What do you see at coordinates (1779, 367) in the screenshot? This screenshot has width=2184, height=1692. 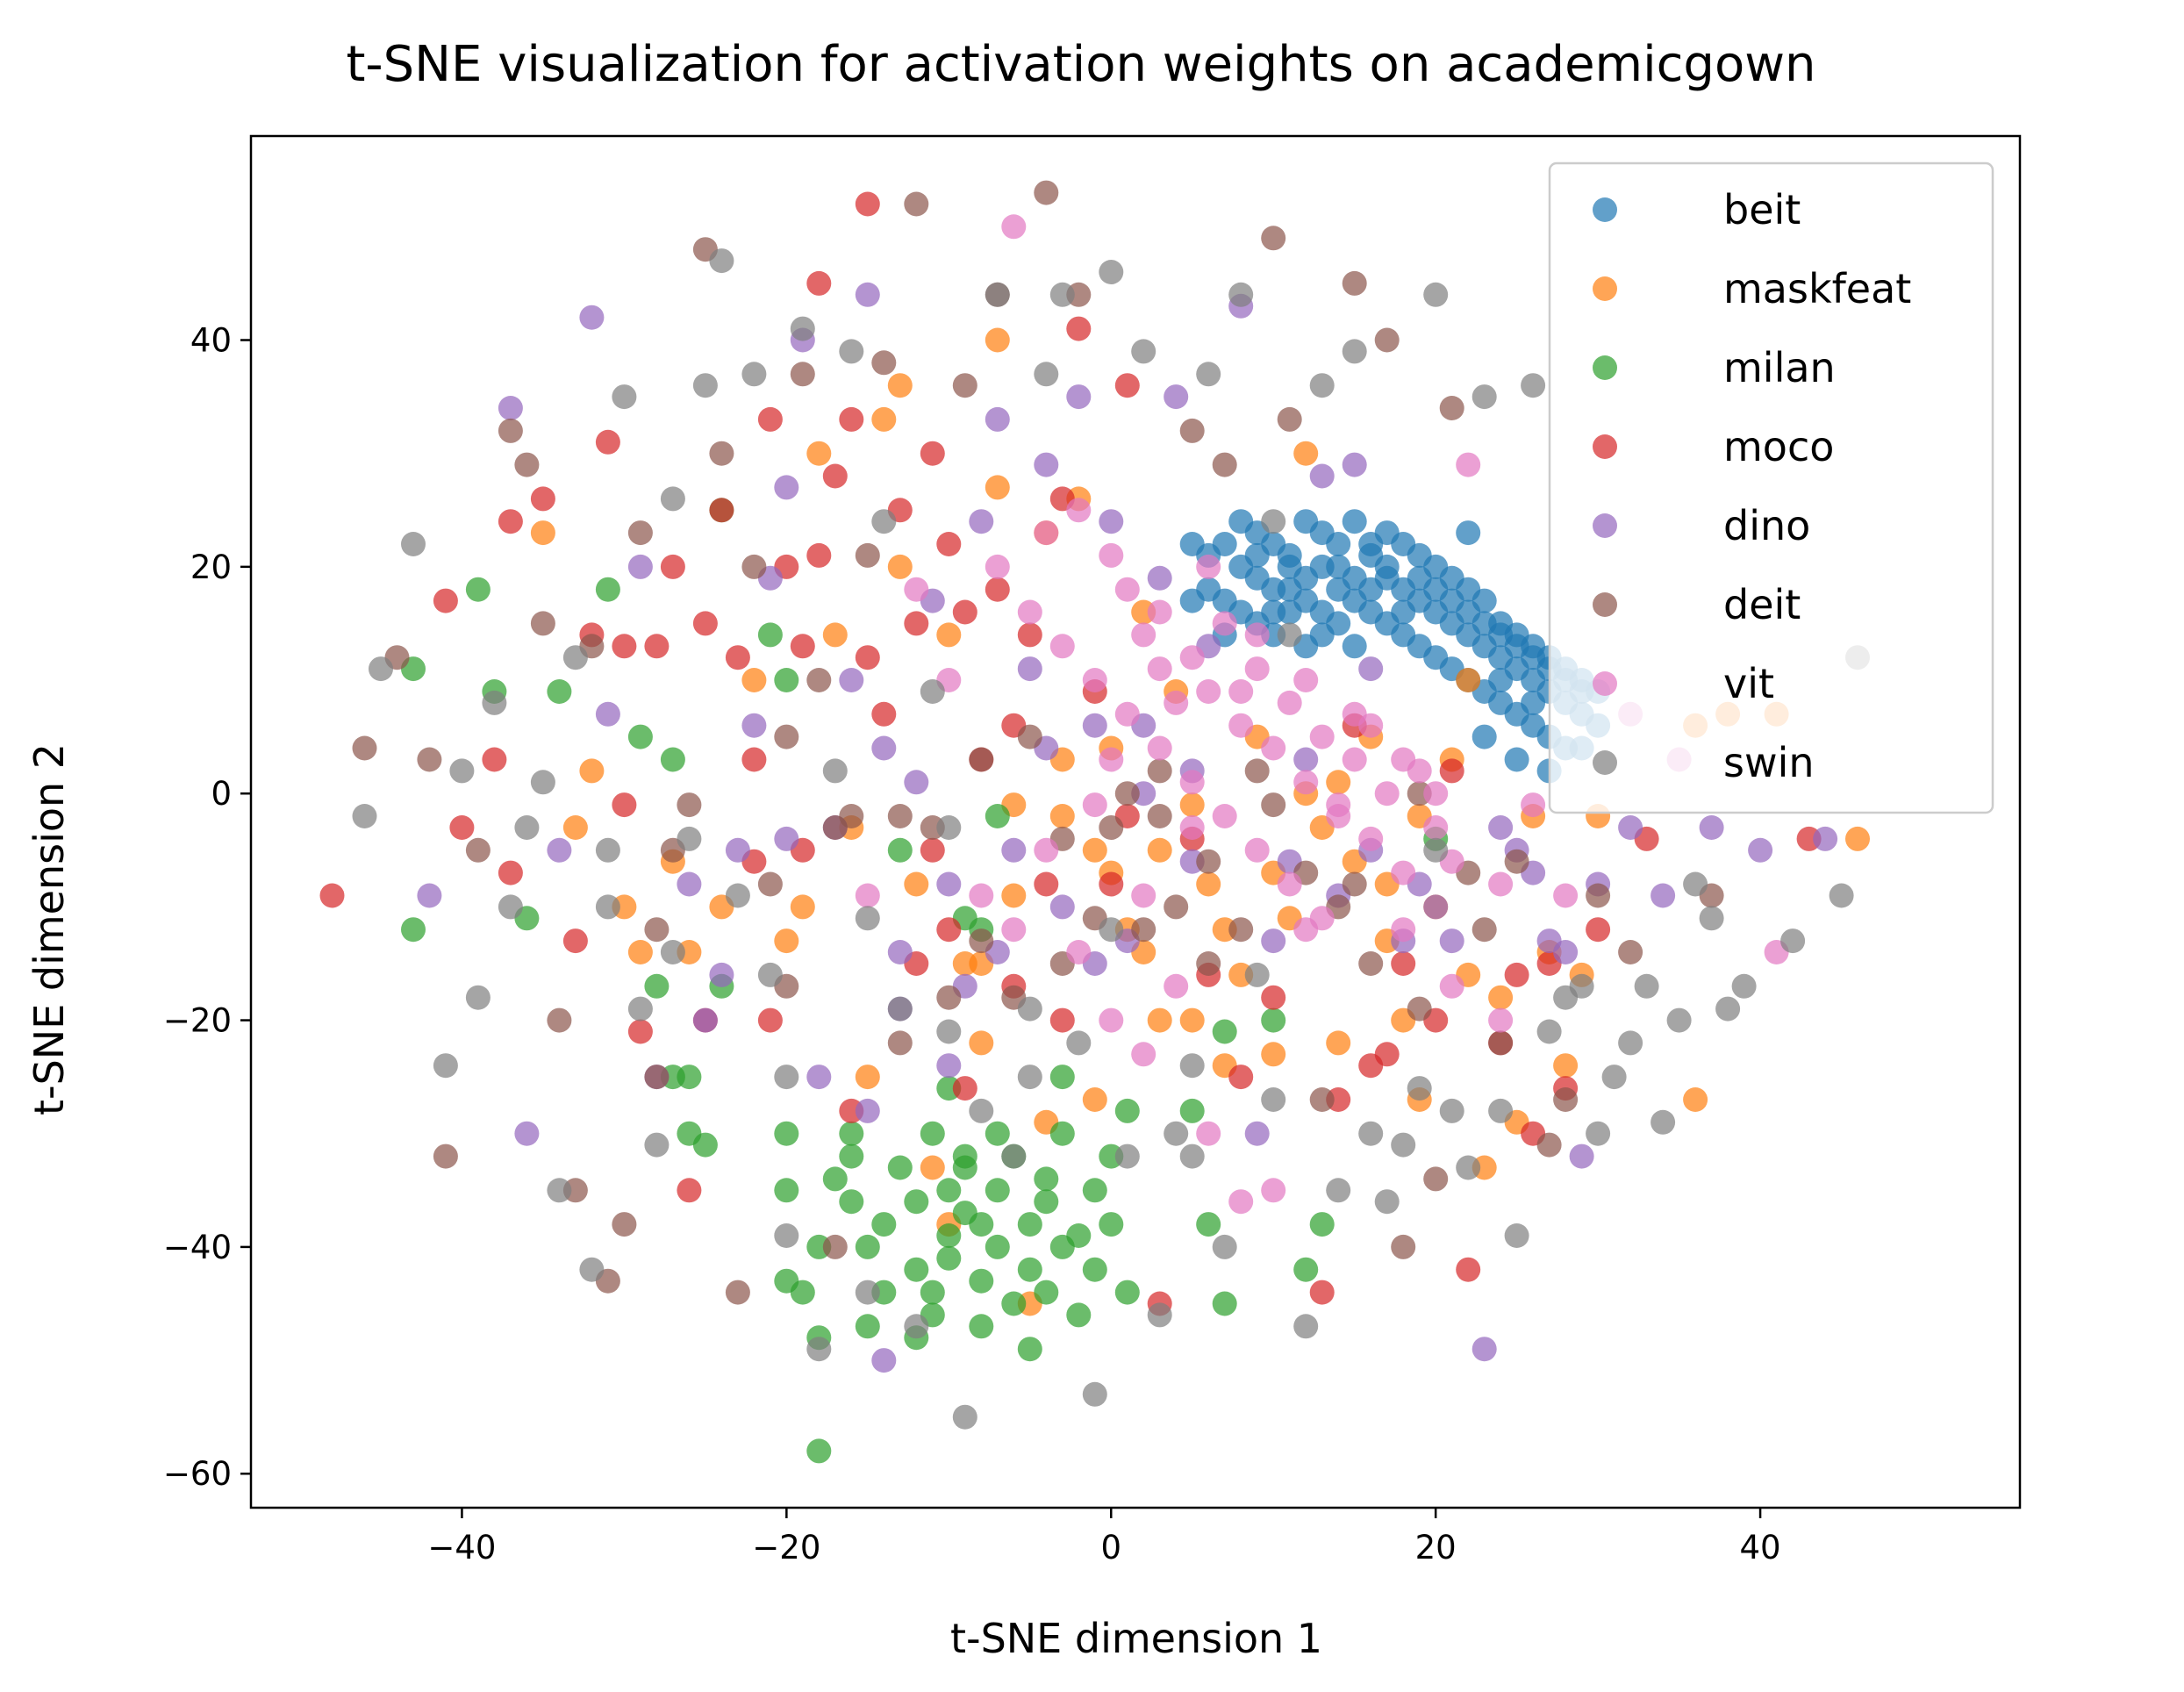 I see `legend-label-milan: milan` at bounding box center [1779, 367].